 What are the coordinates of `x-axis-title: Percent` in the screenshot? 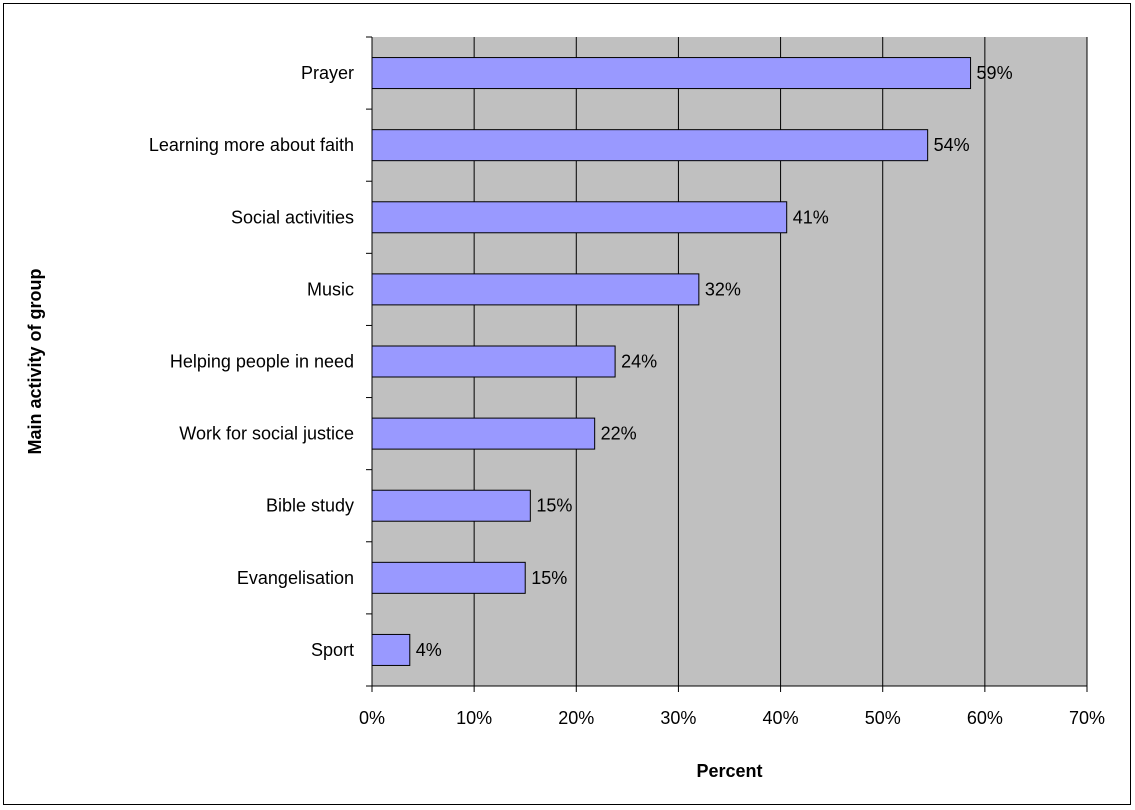 It's located at (729, 771).